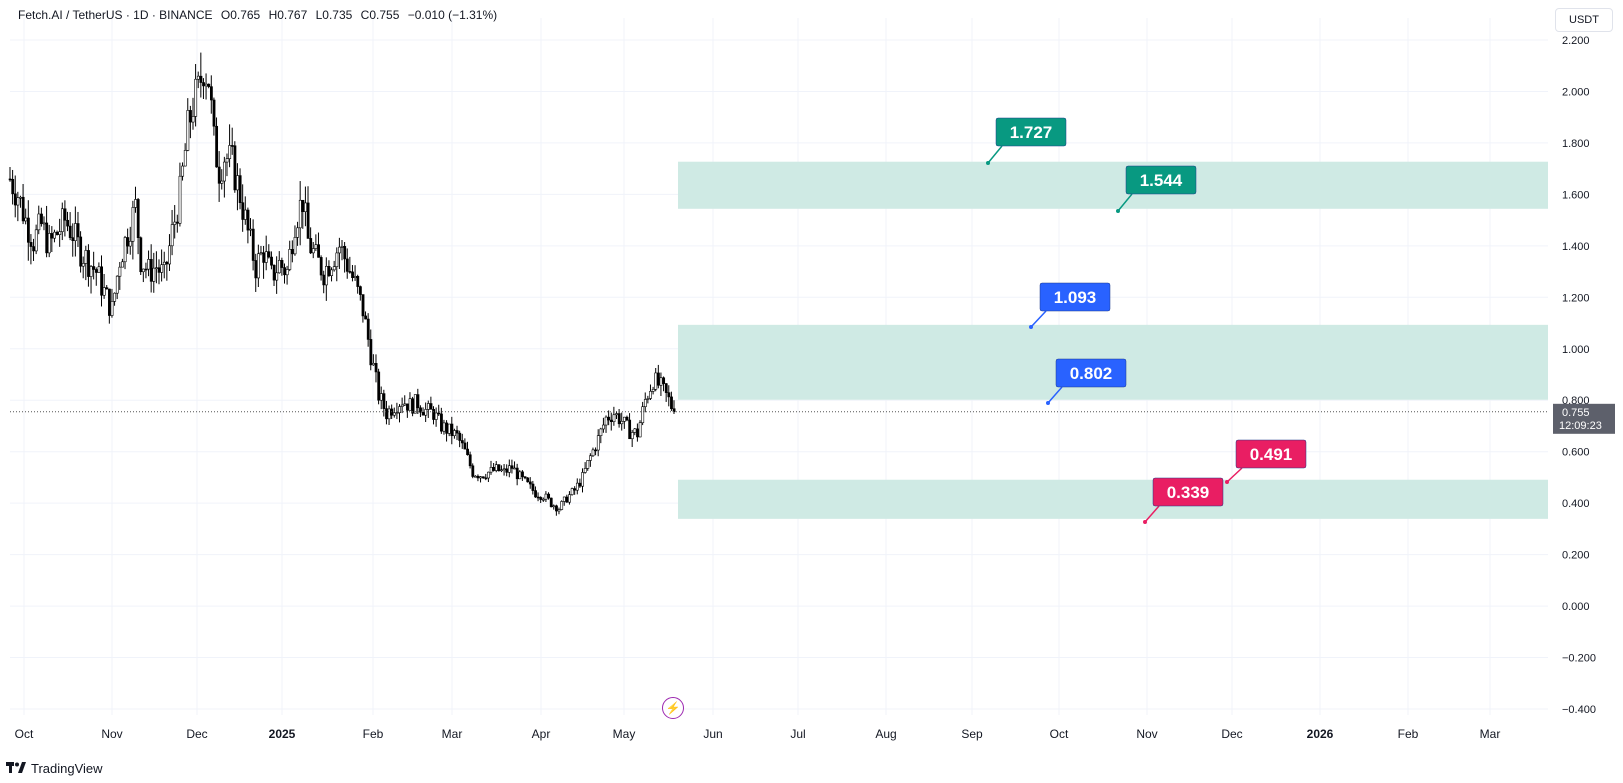  I want to click on tradingview-branding: TradingView, so click(54, 768).